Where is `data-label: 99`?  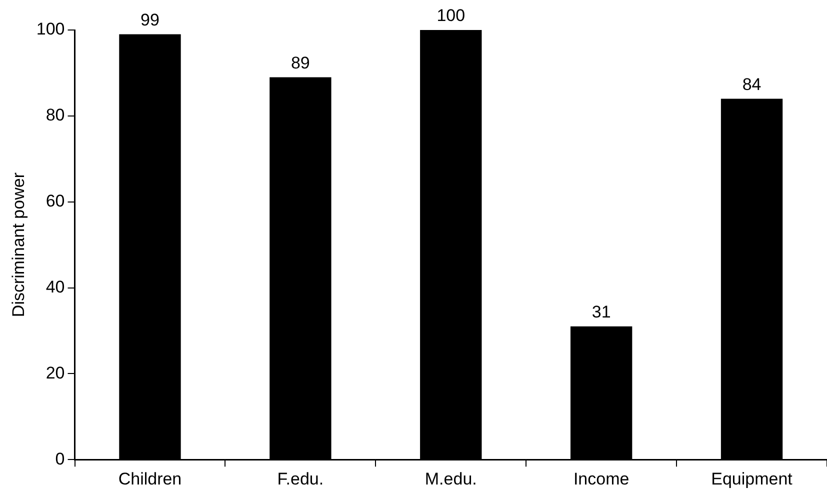
data-label: 99 is located at coordinates (150, 20).